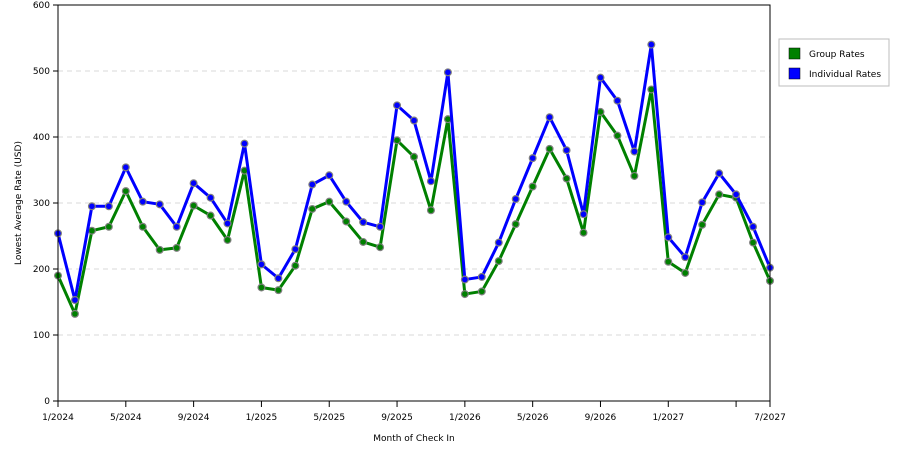 Image resolution: width=900 pixels, height=454 pixels. I want to click on x-tick-label: 9/2026, so click(601, 418).